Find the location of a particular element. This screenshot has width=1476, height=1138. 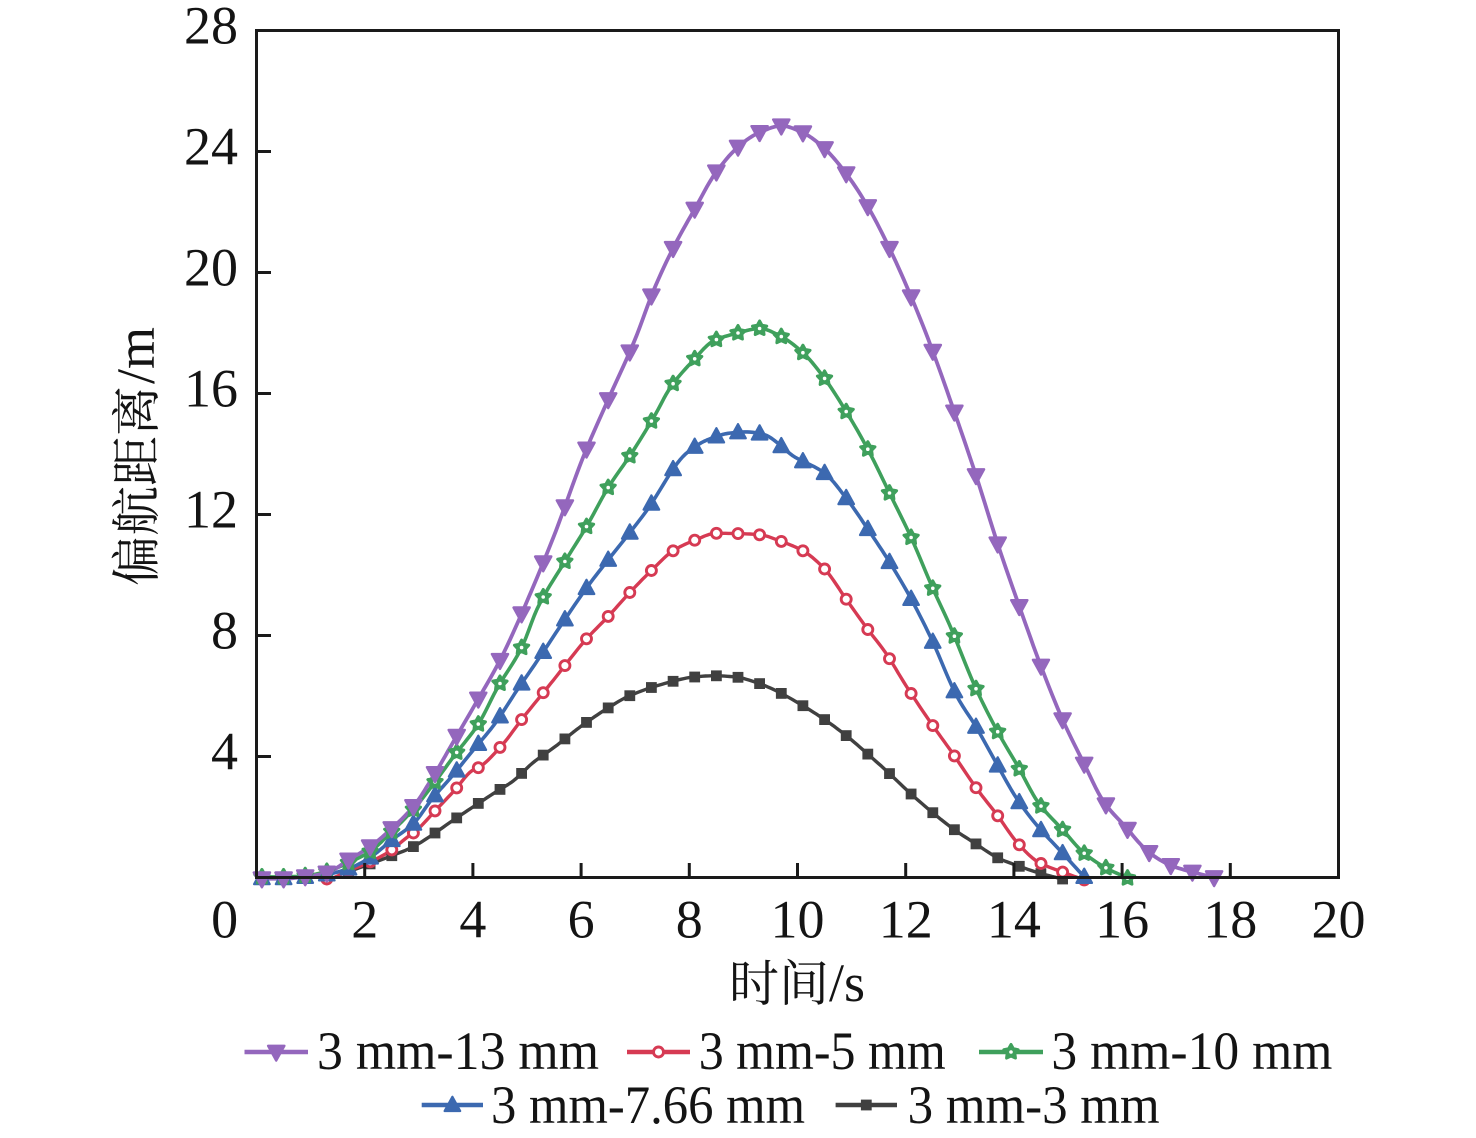

svg-text: 14 is located at coordinates (1014, 920).